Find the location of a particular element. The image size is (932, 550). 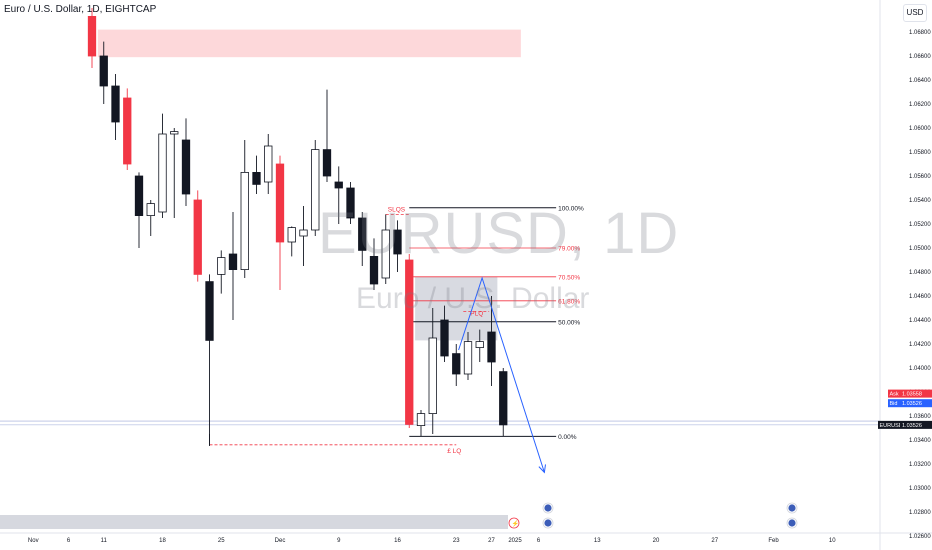

time-axis-tick: 2025 is located at coordinates (515, 541).